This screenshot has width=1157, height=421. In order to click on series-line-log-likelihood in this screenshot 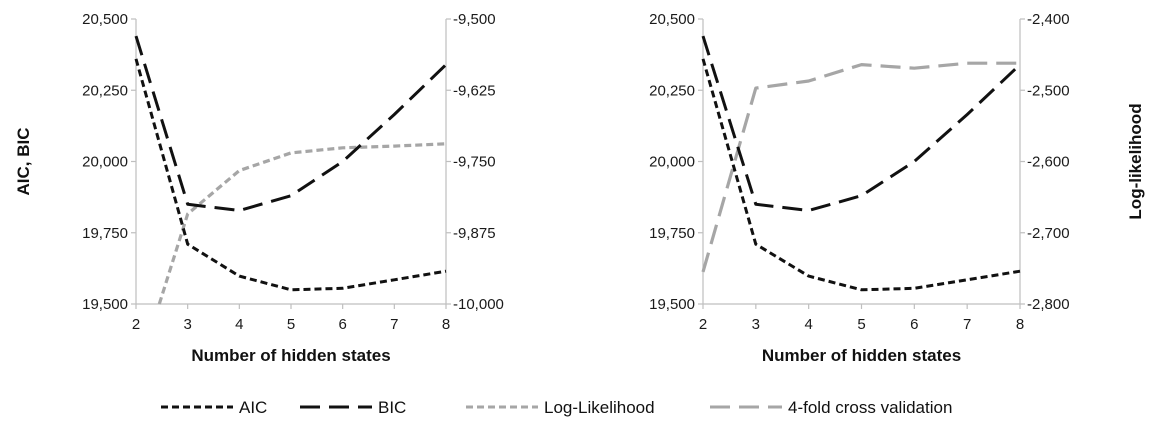, I will do `click(302, 223)`.